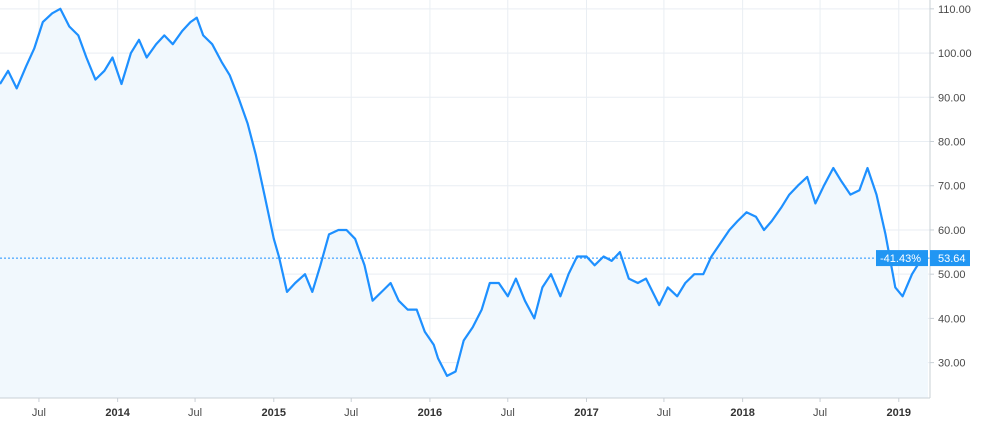 The image size is (983, 425). Describe the element at coordinates (952, 275) in the screenshot. I see `y-tick-label: 50.00` at that location.